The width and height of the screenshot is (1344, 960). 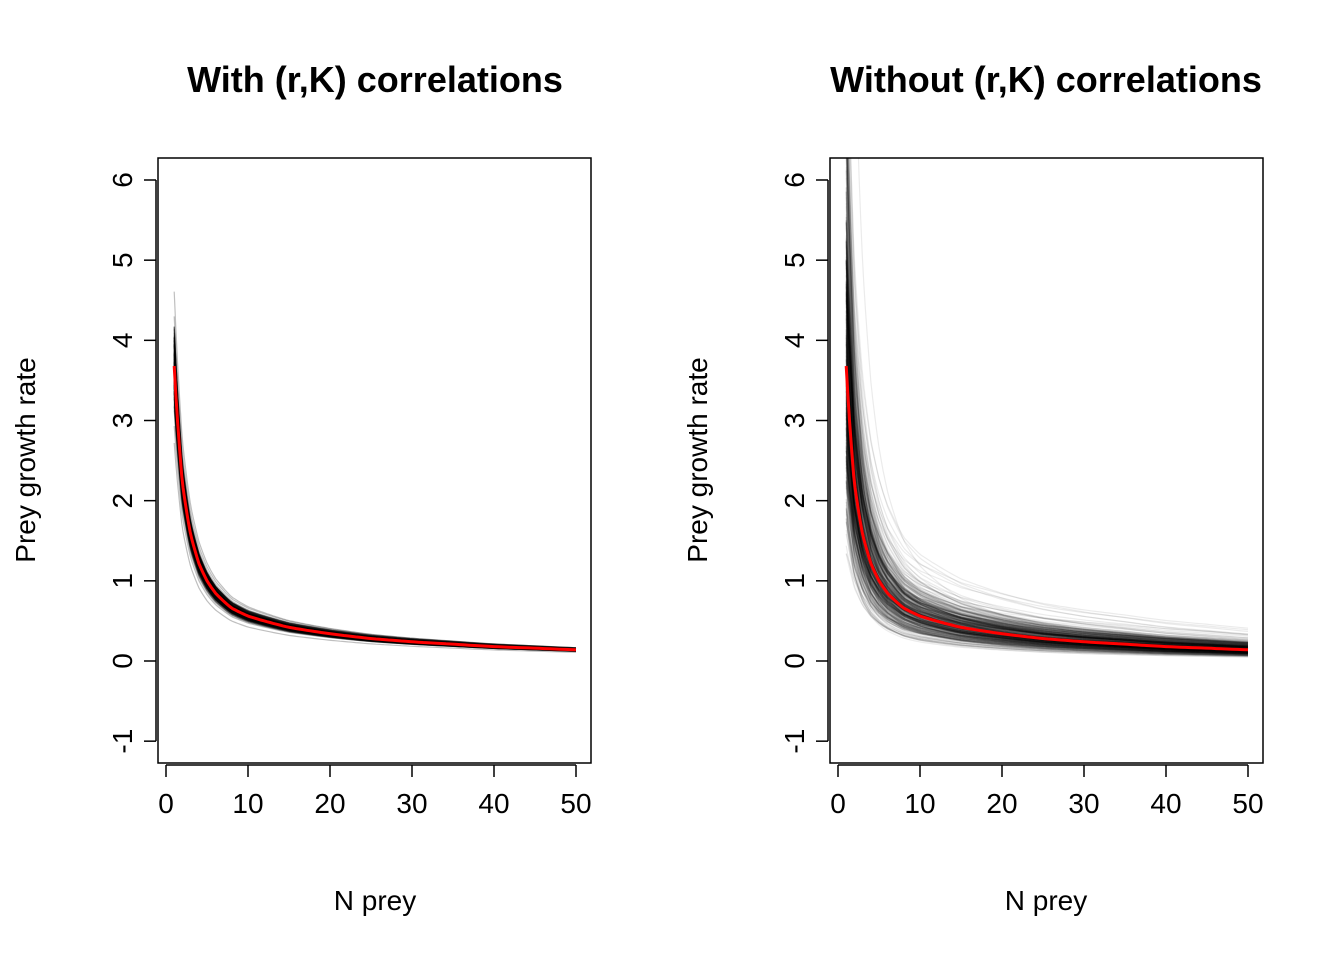 I want to click on plot-area, so click(x=374, y=472).